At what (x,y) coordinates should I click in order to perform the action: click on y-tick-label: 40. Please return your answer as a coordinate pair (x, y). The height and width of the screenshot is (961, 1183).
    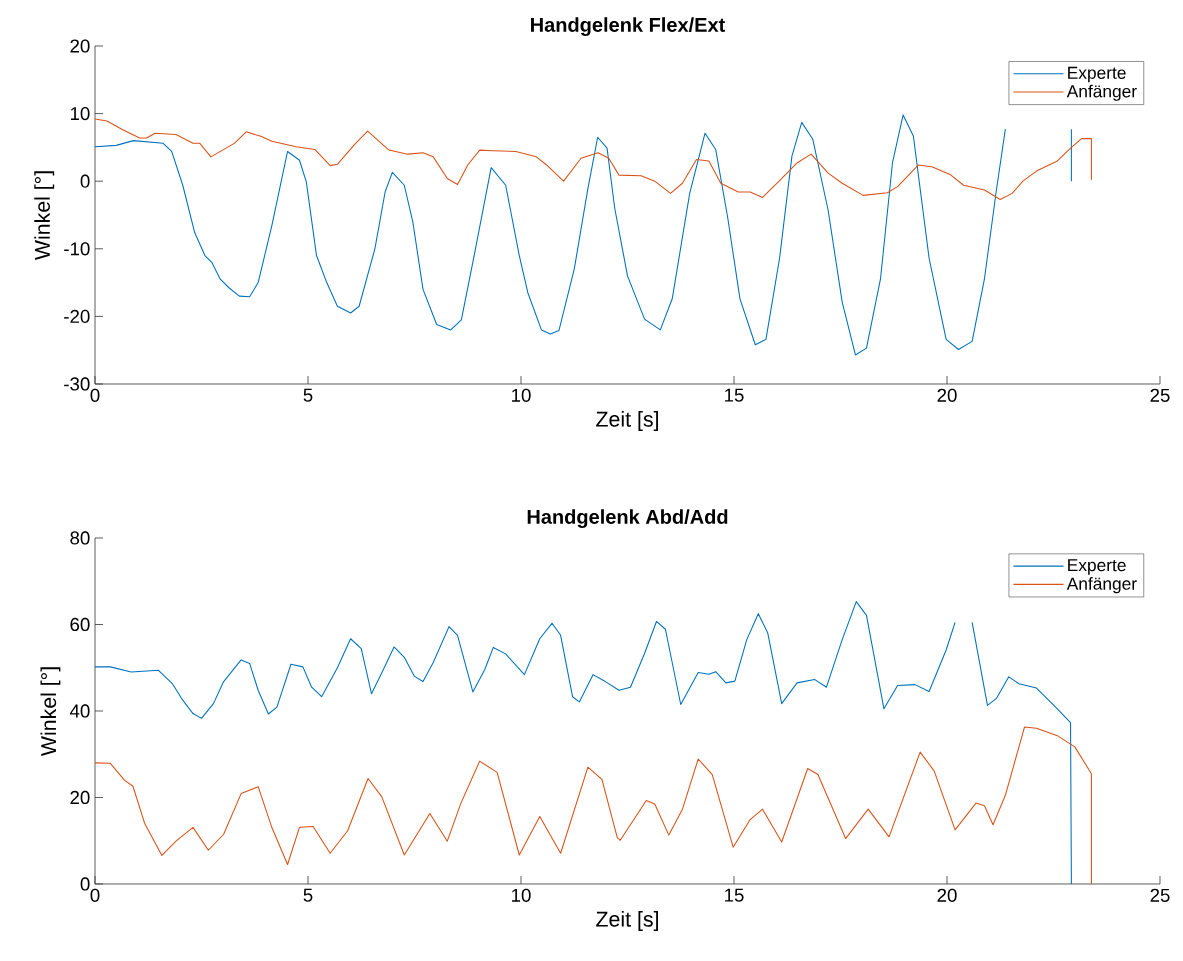
    Looking at the image, I should click on (79, 711).